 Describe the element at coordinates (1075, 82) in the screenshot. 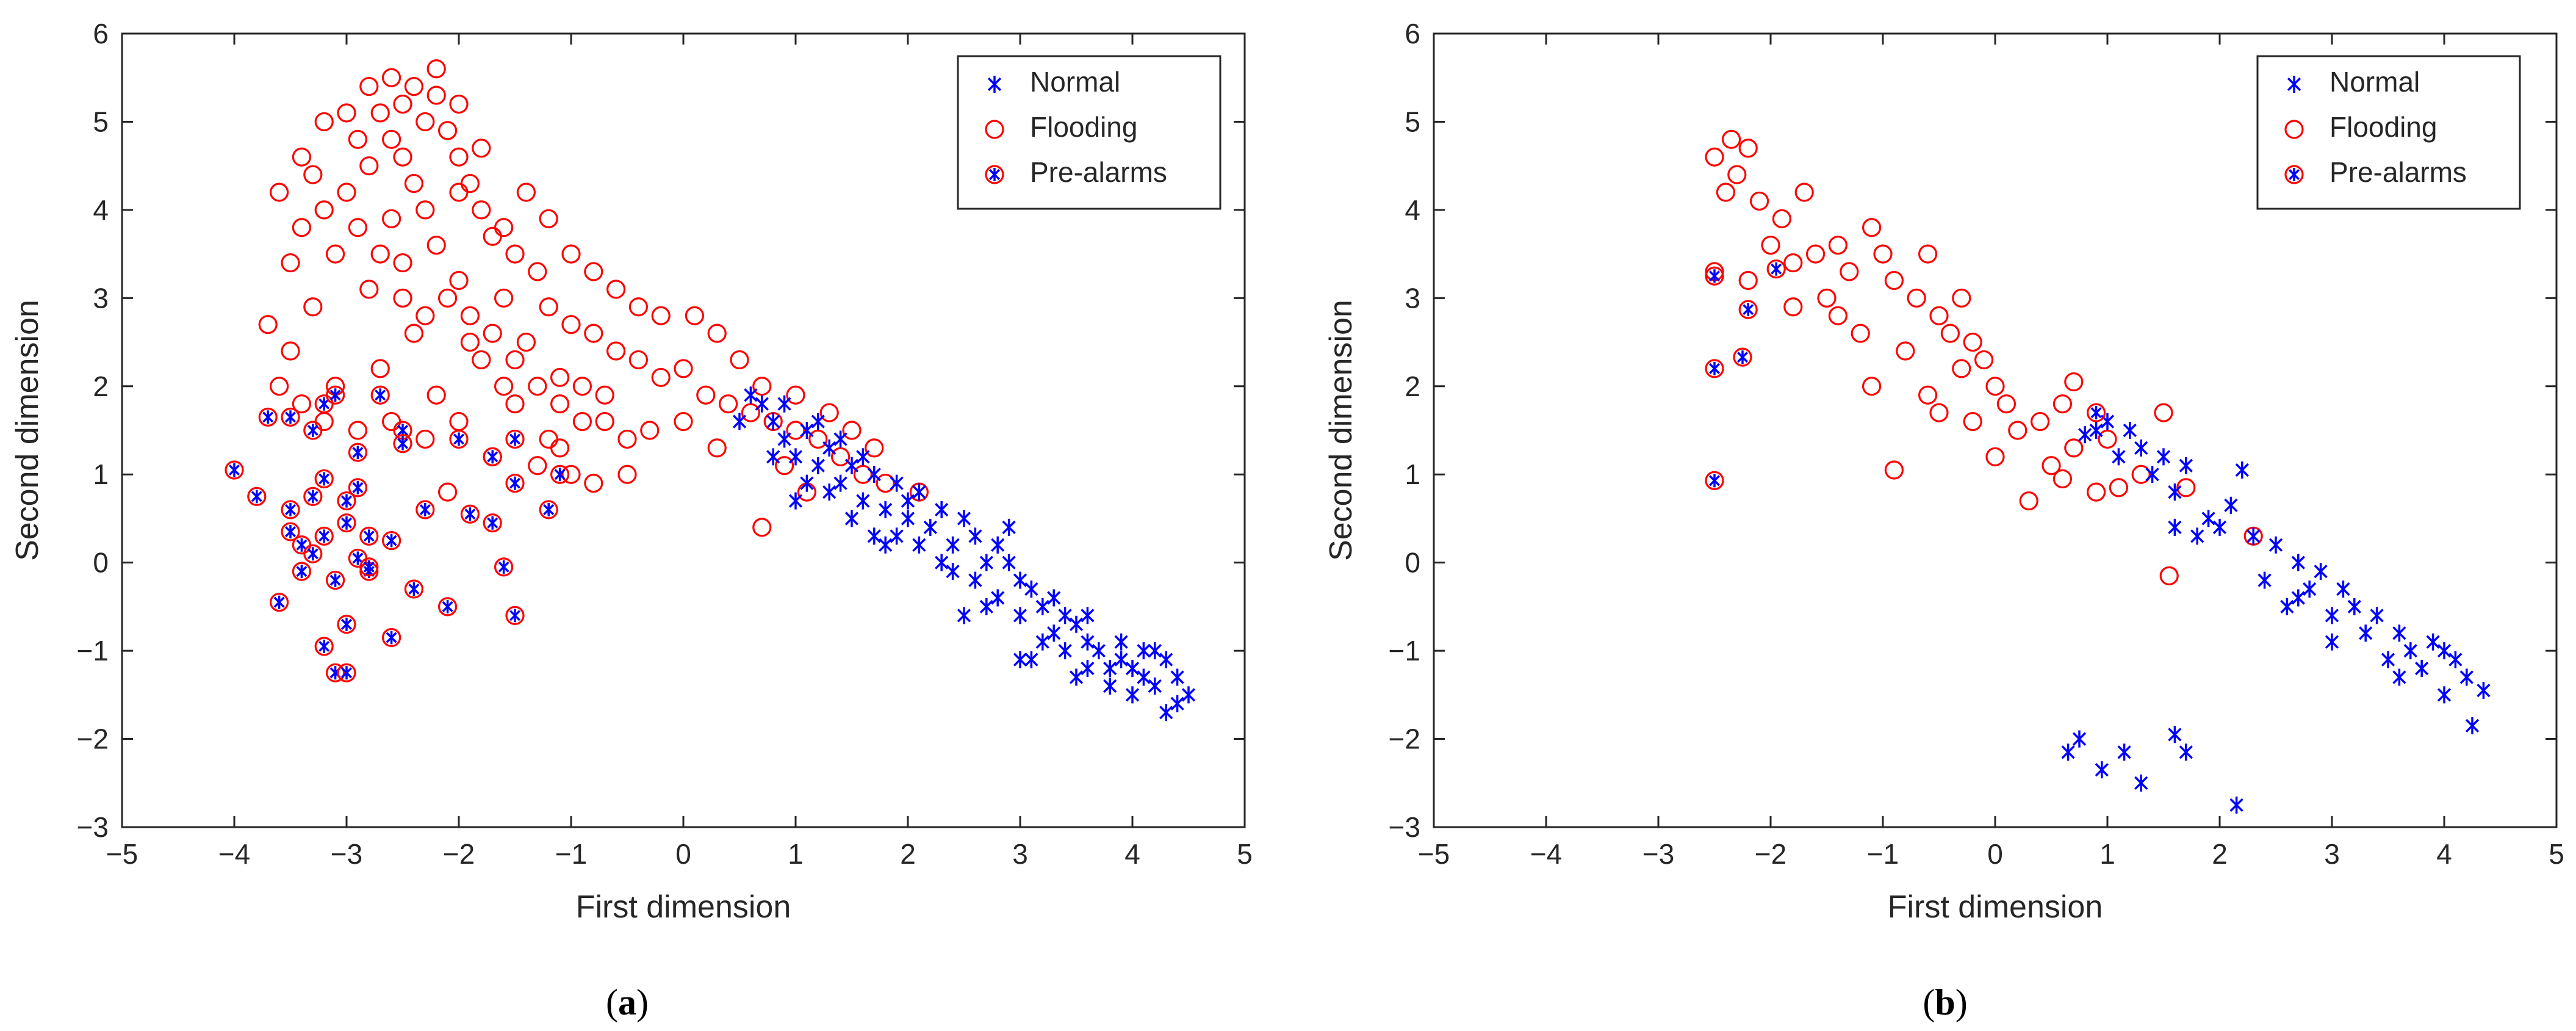

I see `panel-a-legend-label-normal: Normal` at that location.